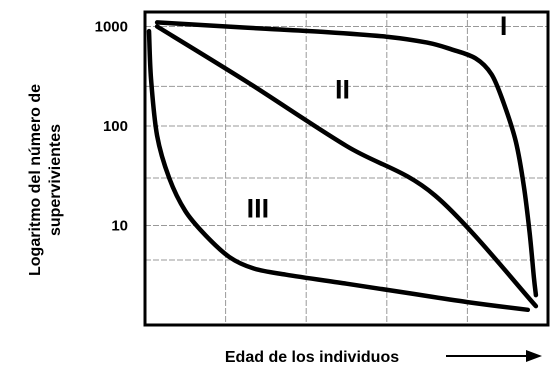 The image size is (560, 374). What do you see at coordinates (342, 89) in the screenshot?
I see `curve-label-II: II` at bounding box center [342, 89].